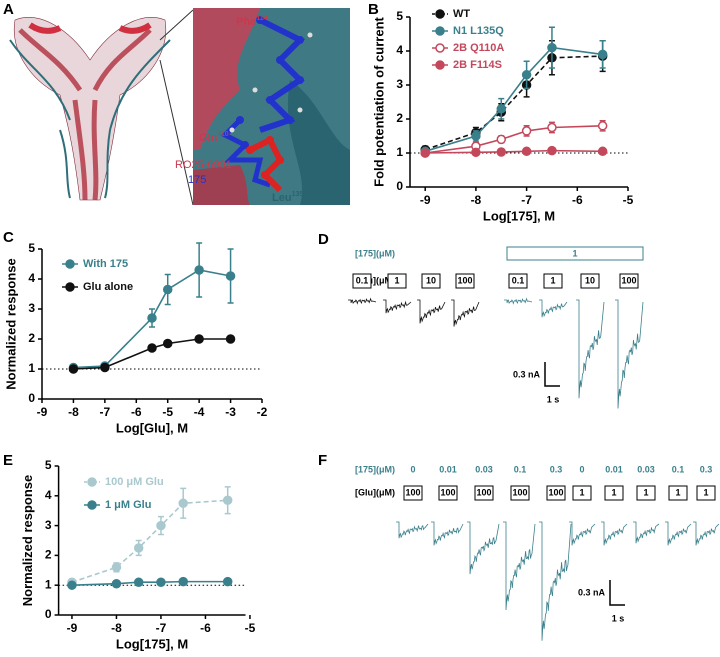 The width and height of the screenshot is (720, 657). I want to click on panel-label: E, so click(8, 460).